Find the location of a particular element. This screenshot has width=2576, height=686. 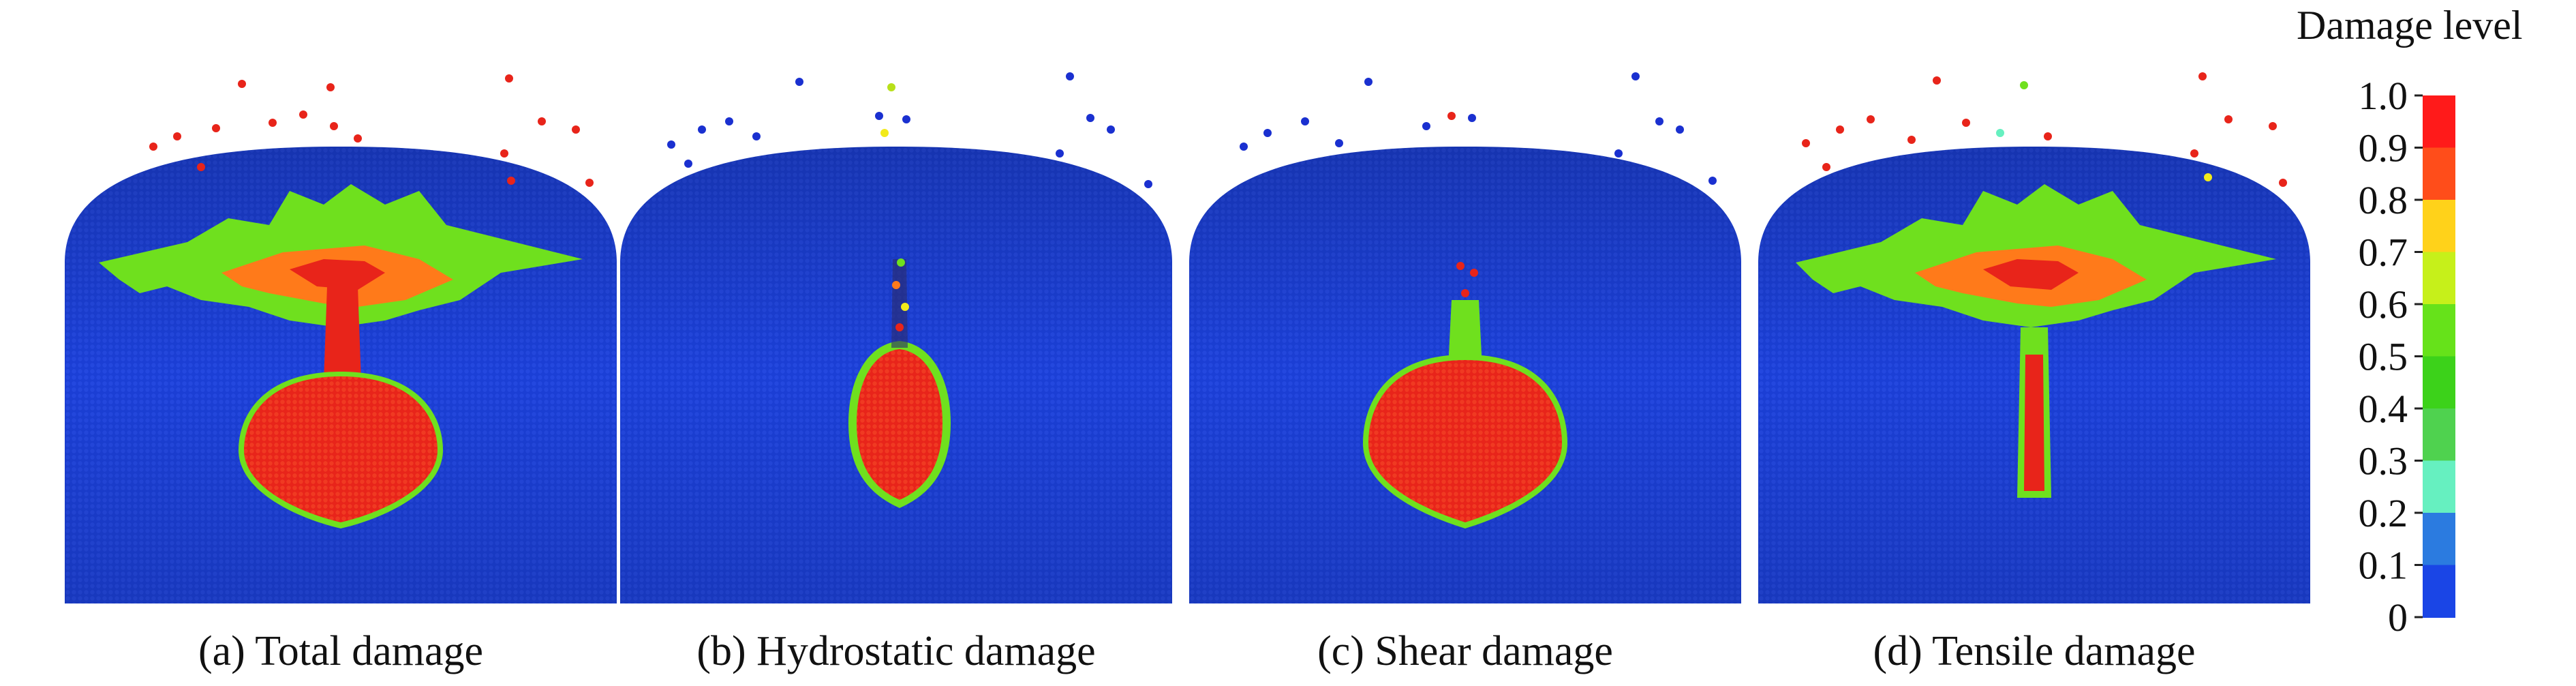

legend-tick-label: 1.0 is located at coordinates (2383, 96).